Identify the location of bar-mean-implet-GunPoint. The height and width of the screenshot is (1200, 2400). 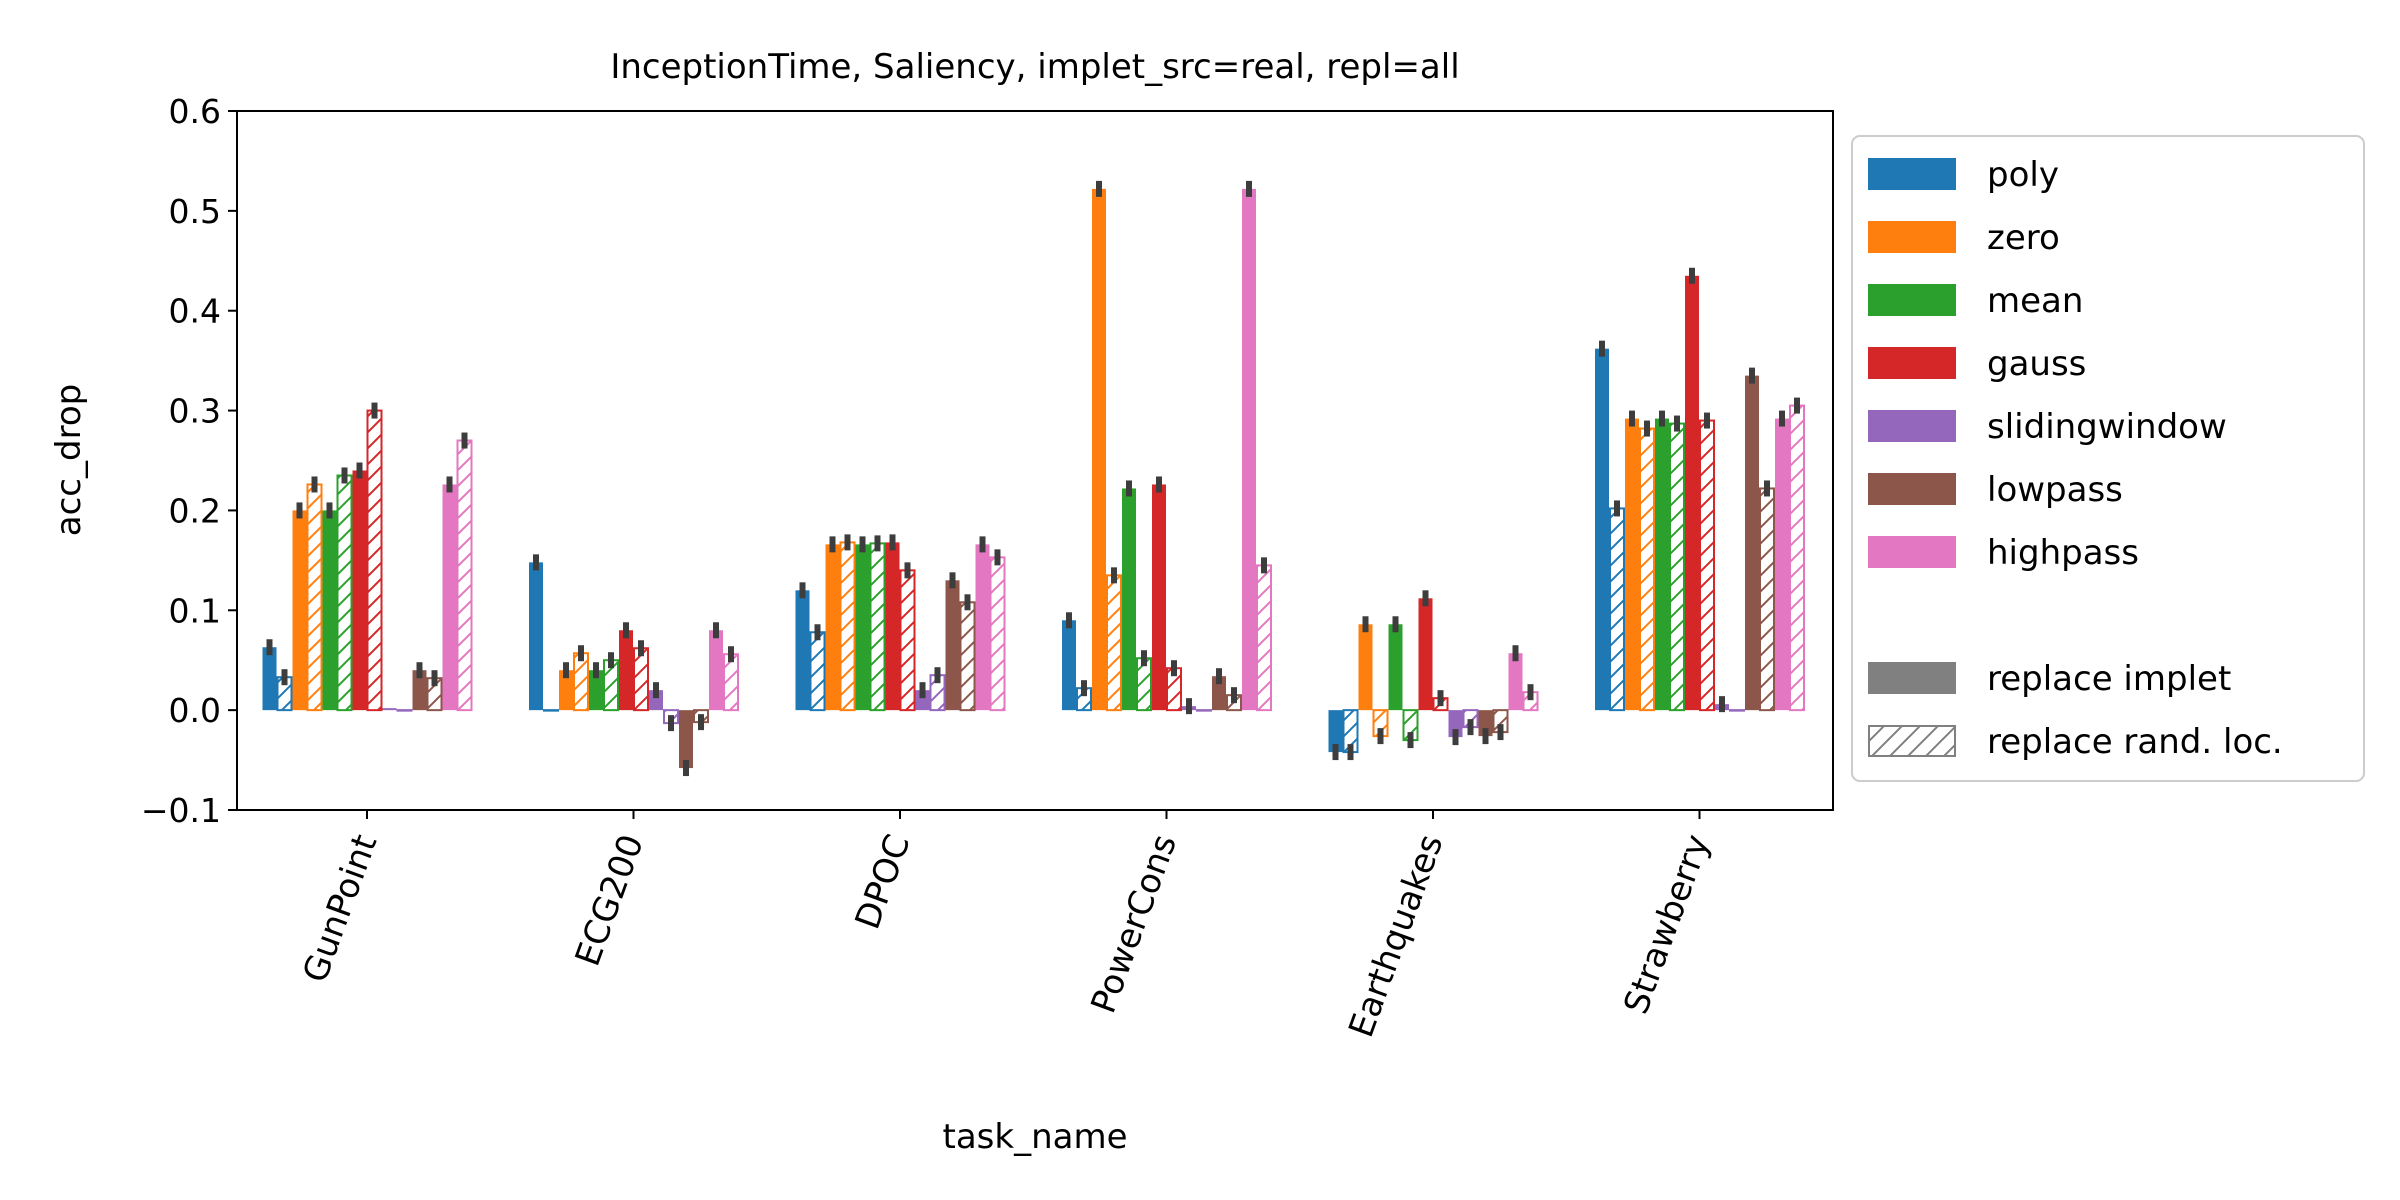
(329, 610).